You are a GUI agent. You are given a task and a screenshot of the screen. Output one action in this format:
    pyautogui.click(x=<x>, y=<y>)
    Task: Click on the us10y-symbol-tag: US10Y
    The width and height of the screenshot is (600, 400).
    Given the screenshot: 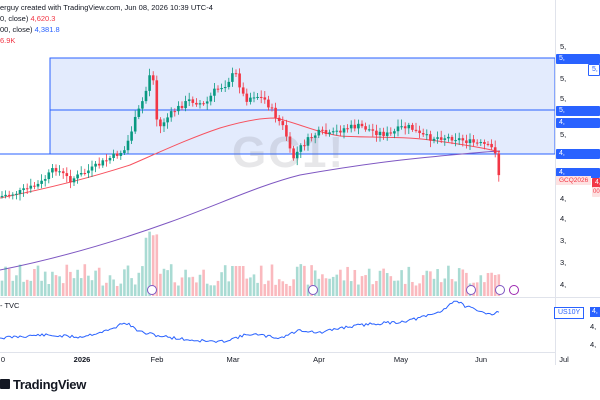 What is the action you would take?
    pyautogui.click(x=569, y=313)
    